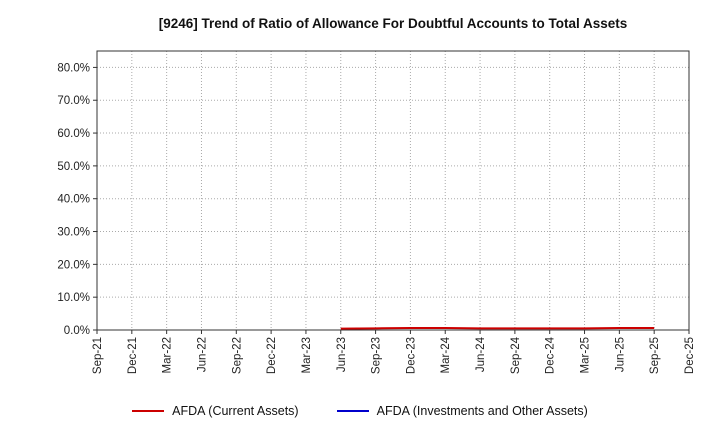  I want to click on svg-text: 10.0%, so click(73, 298).